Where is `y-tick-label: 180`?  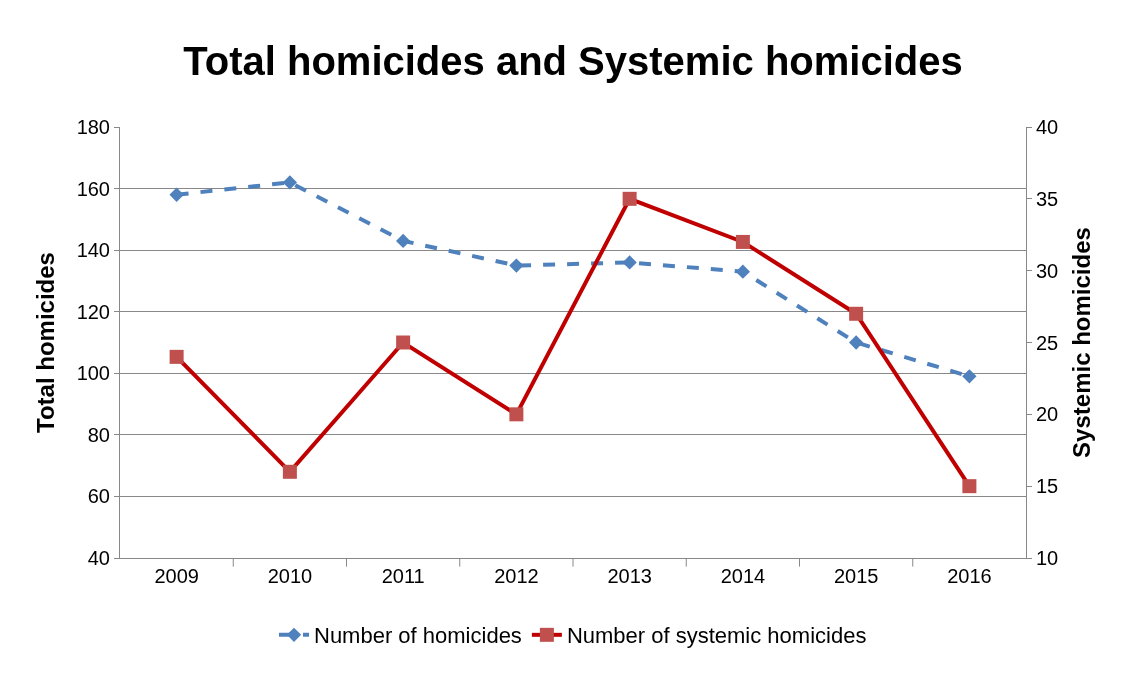 y-tick-label: 180 is located at coordinates (93, 127).